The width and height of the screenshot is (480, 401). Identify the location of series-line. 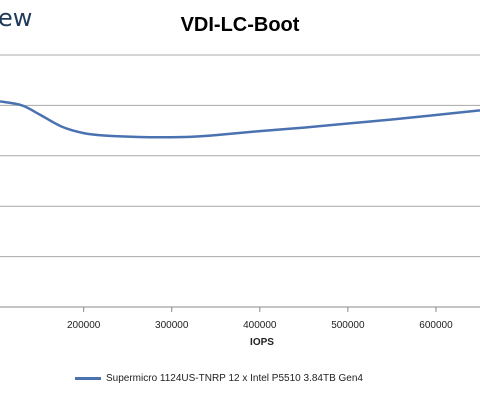
(240, 119).